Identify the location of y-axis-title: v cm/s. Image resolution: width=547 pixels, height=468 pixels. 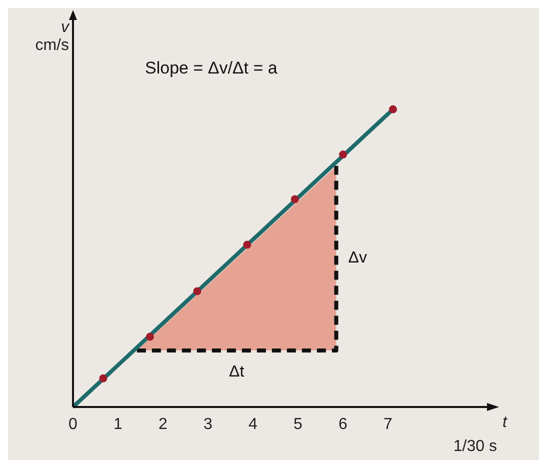
(52, 36).